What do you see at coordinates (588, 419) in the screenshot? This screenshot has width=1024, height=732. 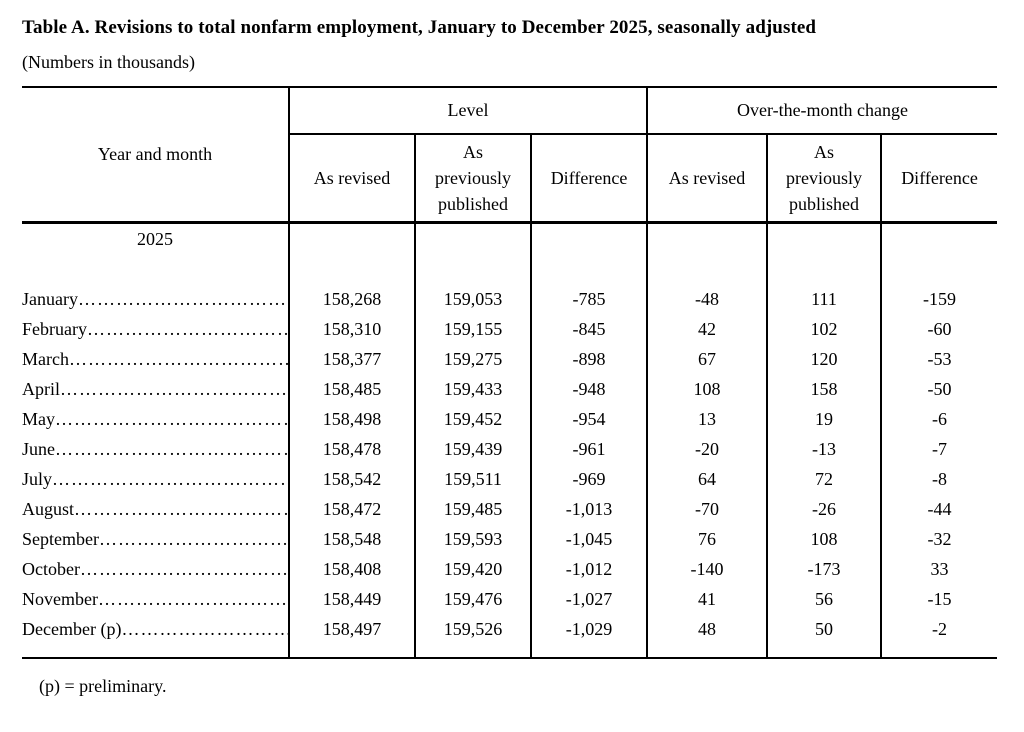 I see `value-cell: -954` at bounding box center [588, 419].